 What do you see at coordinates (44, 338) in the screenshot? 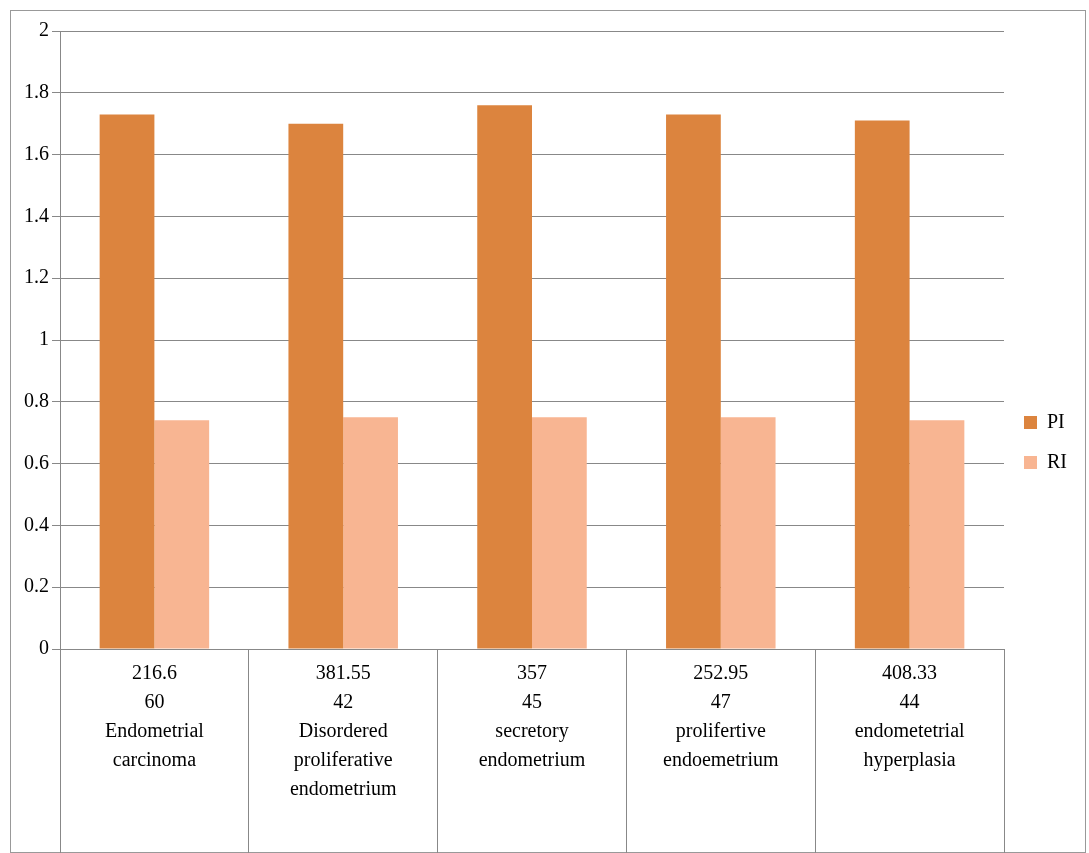
I see `y-tick-label: 1` at bounding box center [44, 338].